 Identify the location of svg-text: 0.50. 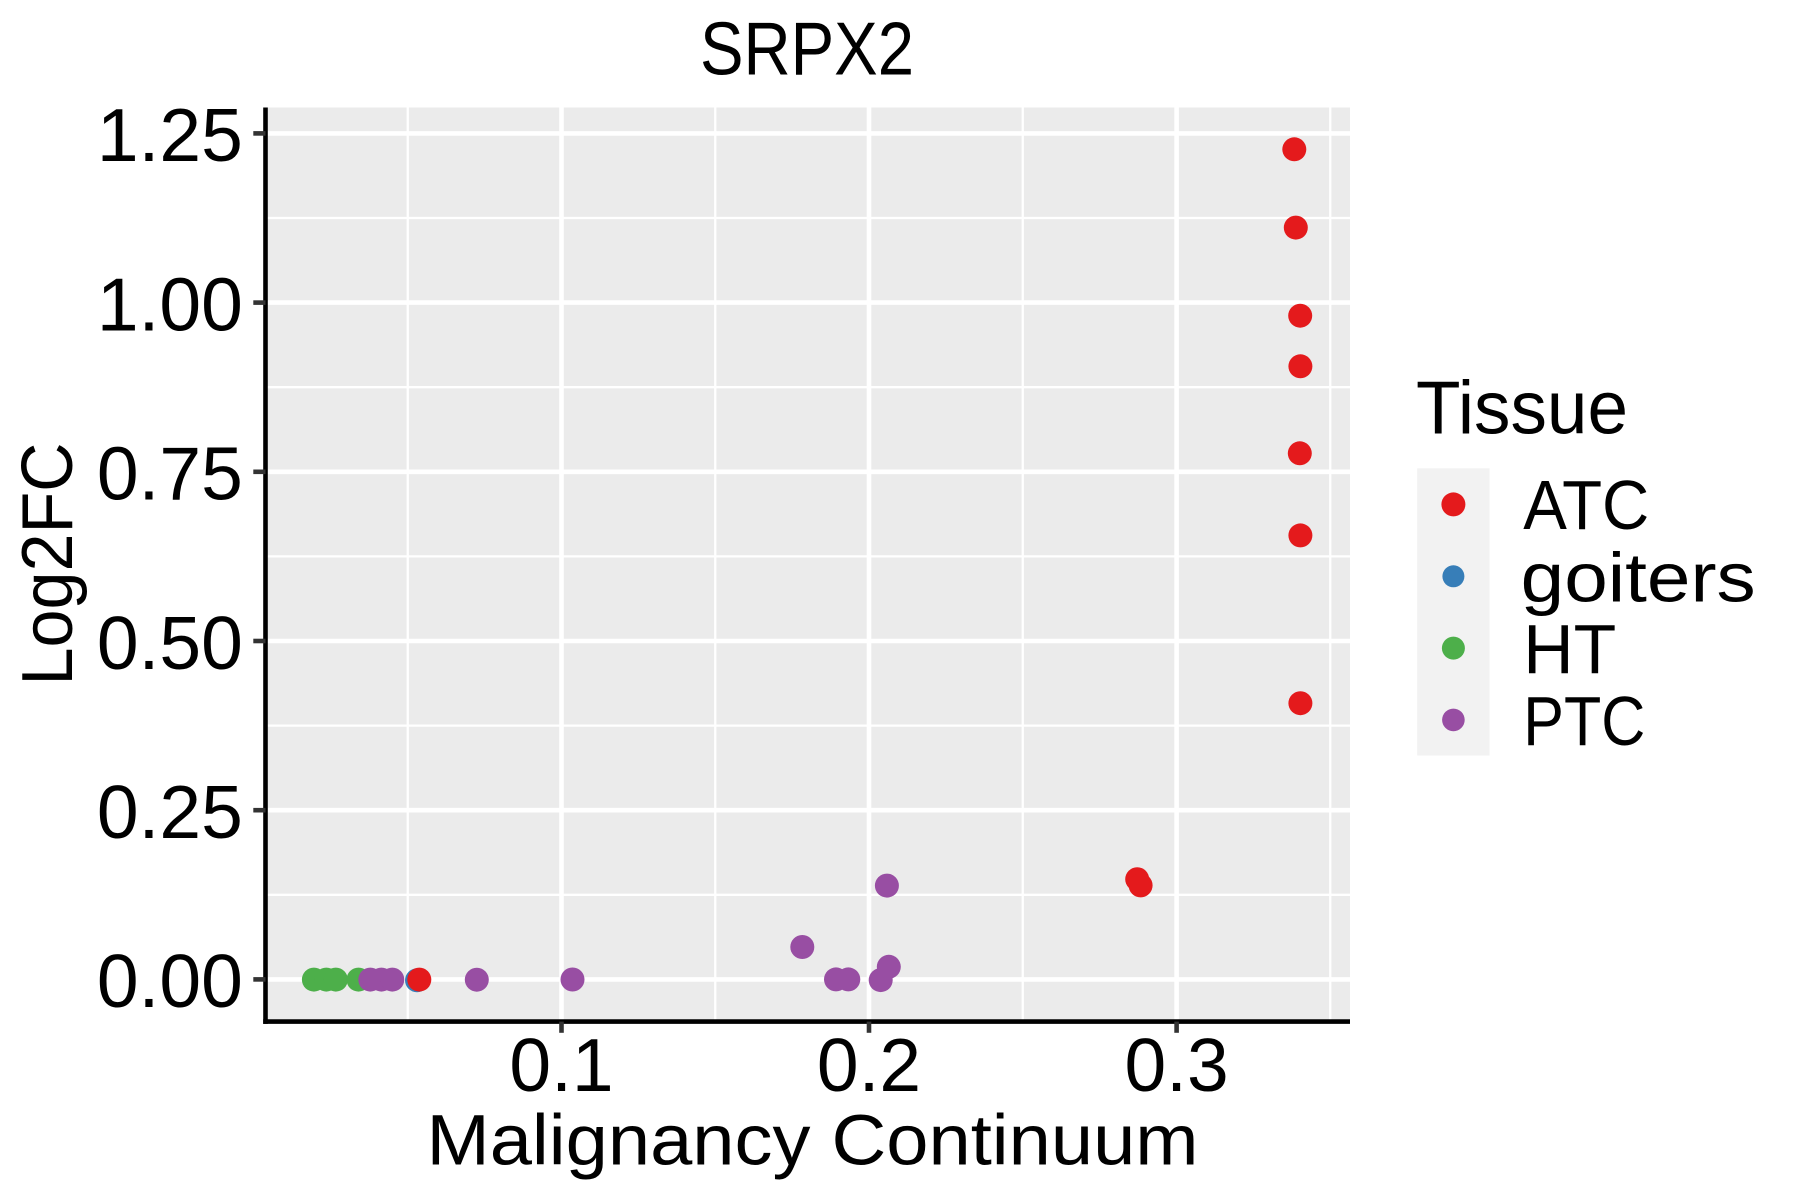
(170, 643).